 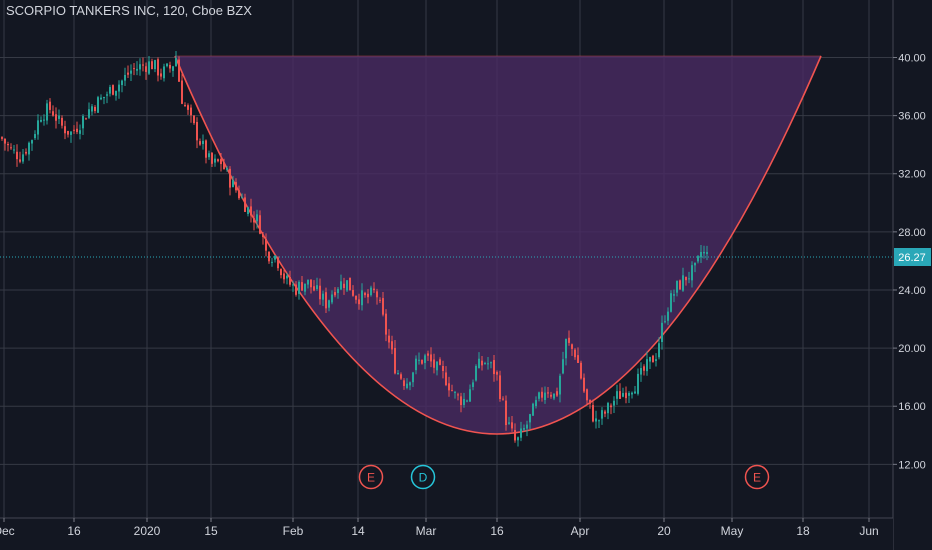 I want to click on time-axis, so click(x=446, y=534).